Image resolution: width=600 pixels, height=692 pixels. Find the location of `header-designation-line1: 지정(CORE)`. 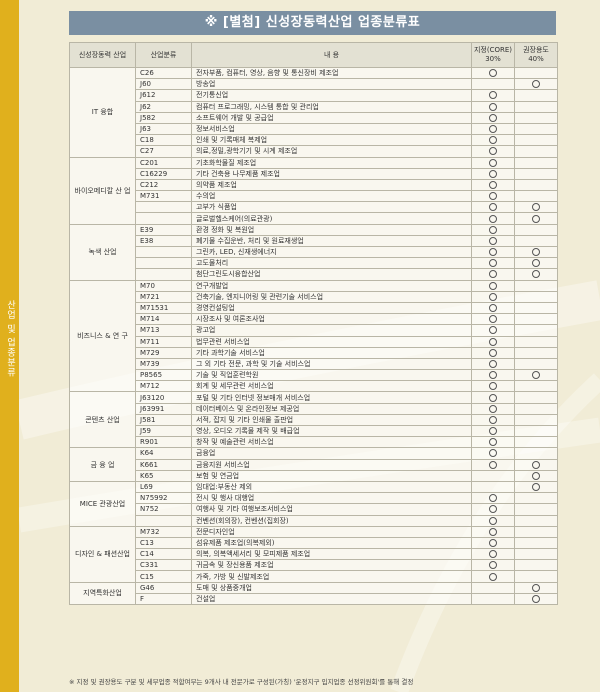

header-designation-line1: 지정(CORE) is located at coordinates (493, 50).